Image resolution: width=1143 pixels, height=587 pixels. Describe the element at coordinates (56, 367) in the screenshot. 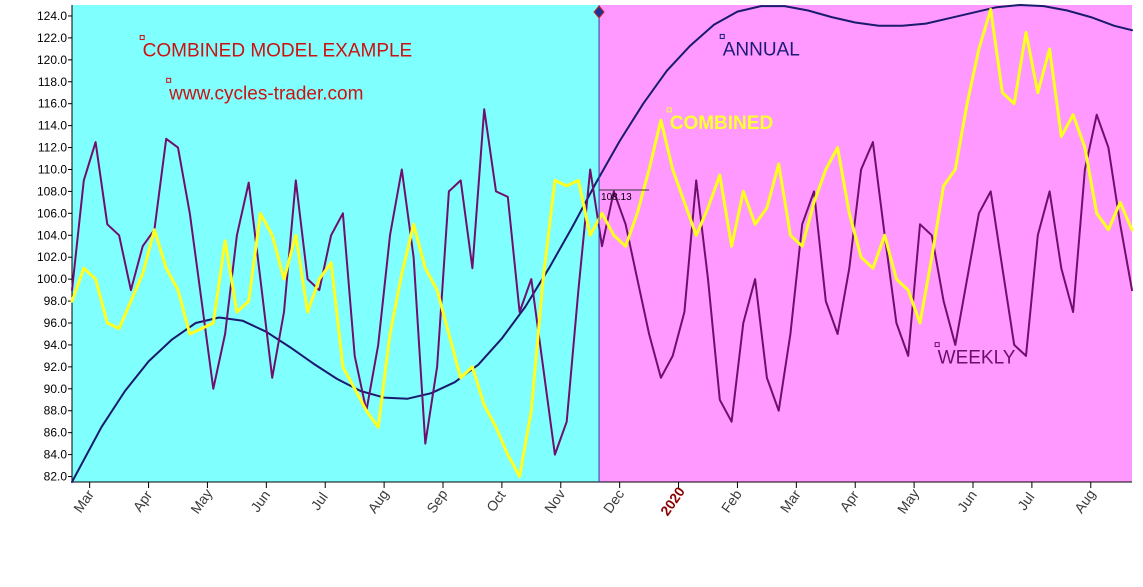

I see `y-tick-label: 92.0` at that location.